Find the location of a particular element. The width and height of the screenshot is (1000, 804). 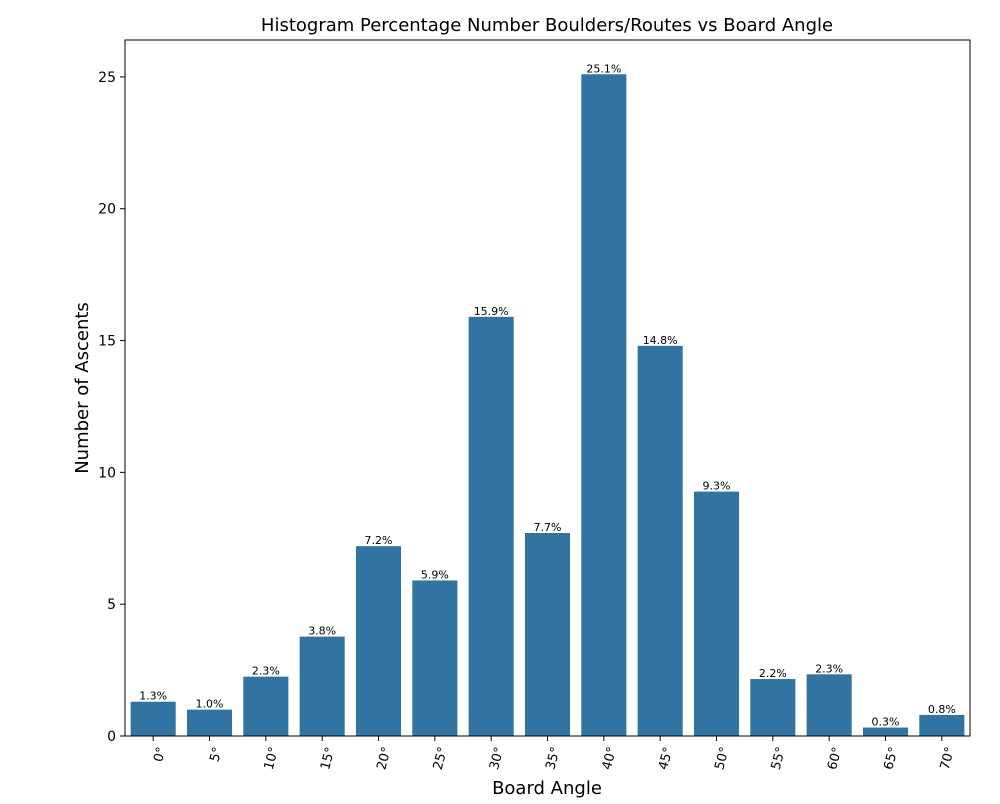

y-tick-label: 5 is located at coordinates (111, 605).